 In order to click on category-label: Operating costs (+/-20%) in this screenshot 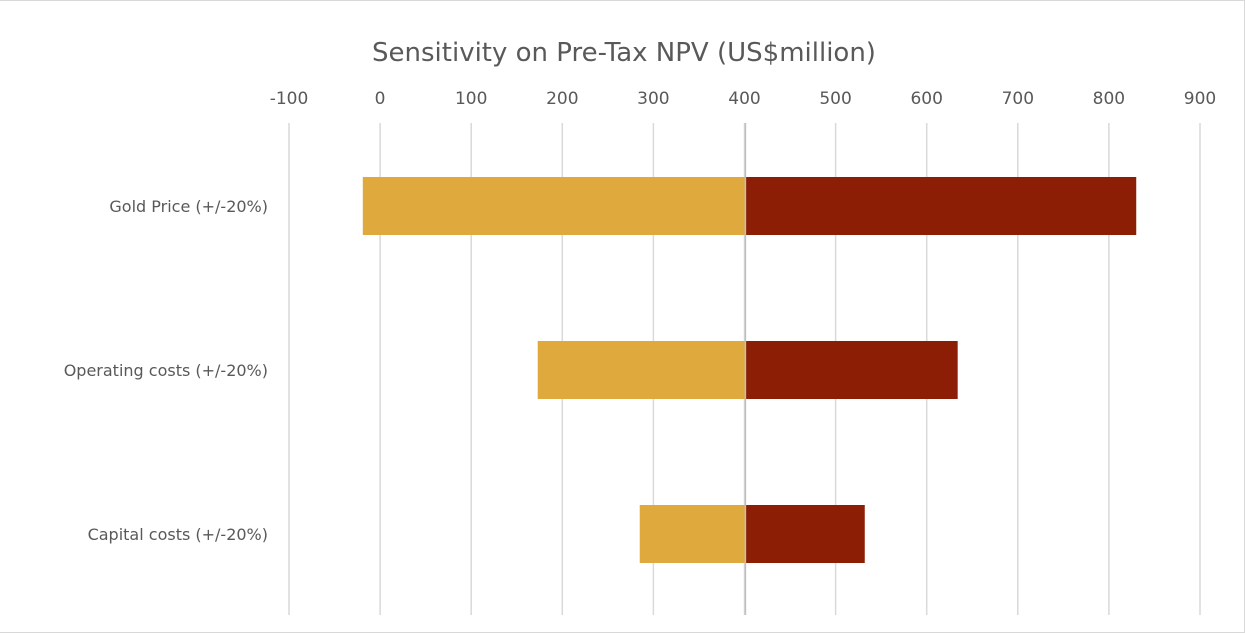, I will do `click(166, 370)`.